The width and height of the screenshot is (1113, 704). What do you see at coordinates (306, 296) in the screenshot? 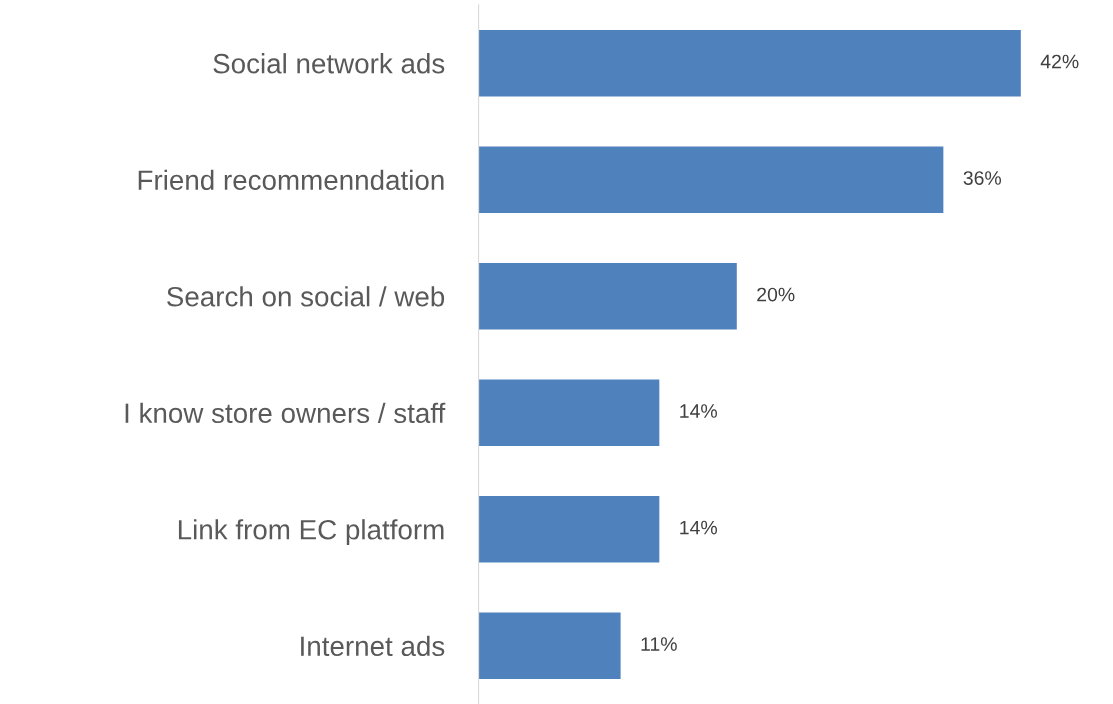
I see `y-tick-label: Search on social / web` at bounding box center [306, 296].